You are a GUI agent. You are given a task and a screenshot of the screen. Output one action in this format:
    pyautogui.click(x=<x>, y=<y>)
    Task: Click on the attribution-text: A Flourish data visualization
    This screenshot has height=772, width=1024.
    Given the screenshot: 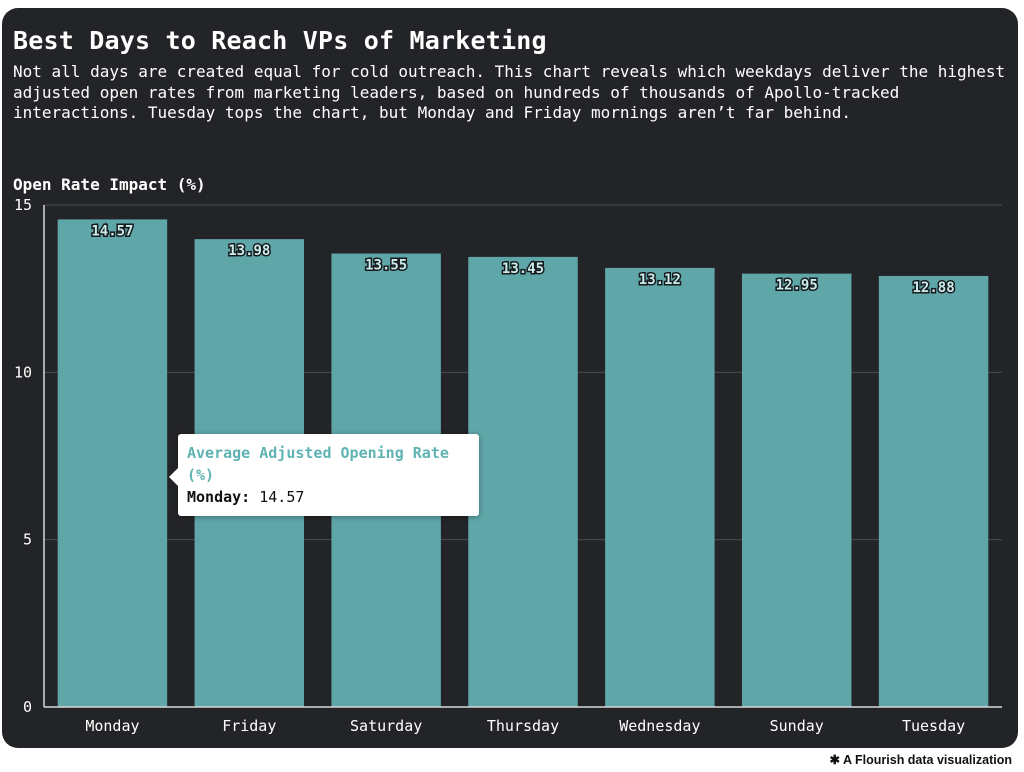 What is the action you would take?
    pyautogui.click(x=927, y=760)
    